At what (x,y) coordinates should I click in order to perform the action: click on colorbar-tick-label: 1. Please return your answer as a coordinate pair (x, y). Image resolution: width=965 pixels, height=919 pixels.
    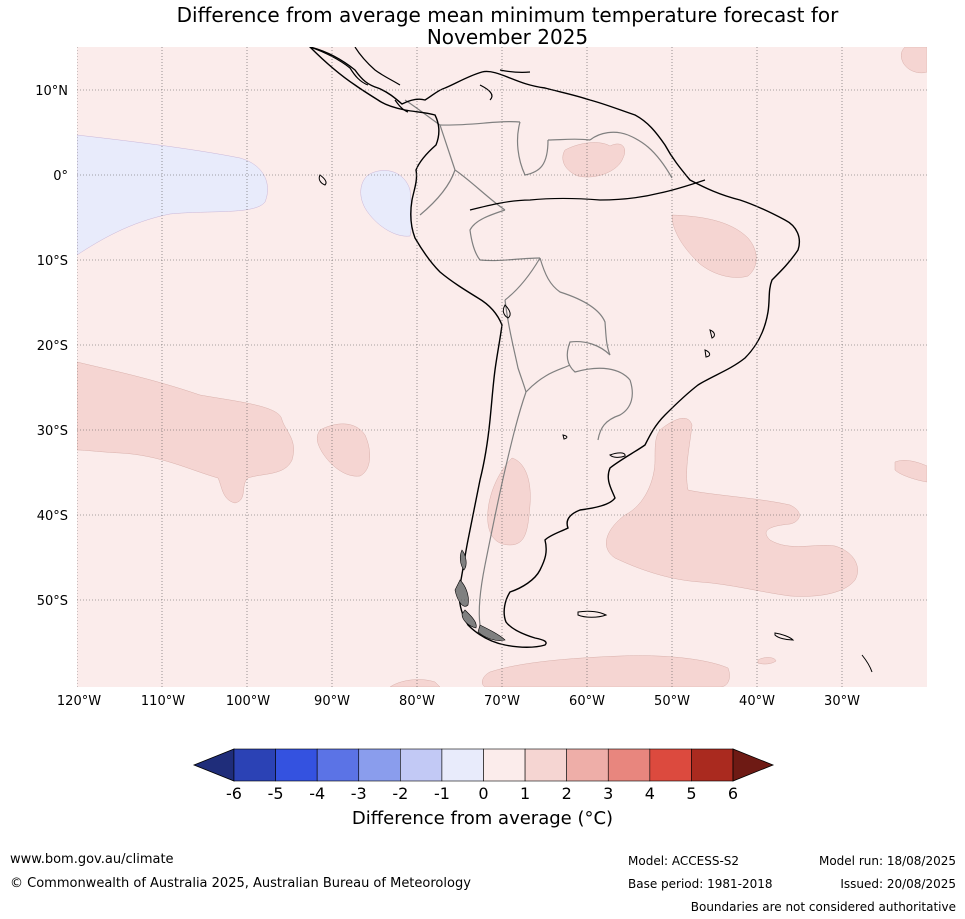
    Looking at the image, I should click on (525, 793).